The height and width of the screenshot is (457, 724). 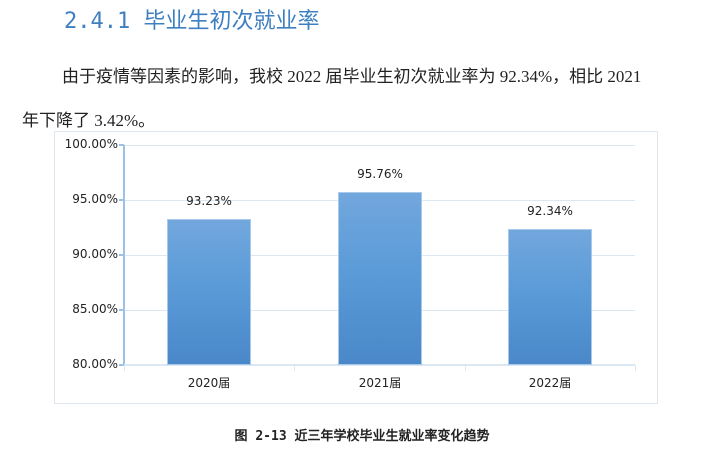 What do you see at coordinates (362, 436) in the screenshot?
I see `figure-caption: 图 2-13 近三年学校毕业生就业率变化趋势` at bounding box center [362, 436].